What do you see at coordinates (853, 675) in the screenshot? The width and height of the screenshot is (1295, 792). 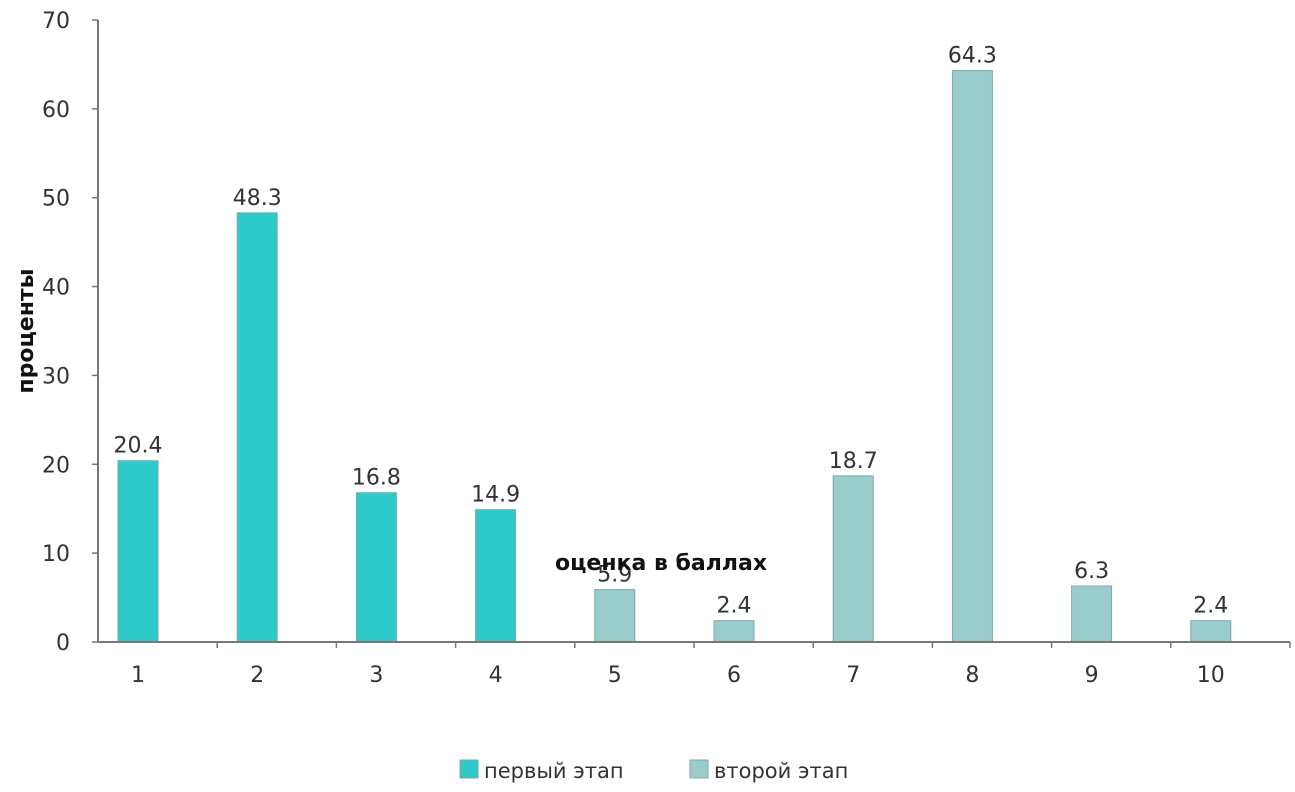 I see `x-tick-label: 7` at bounding box center [853, 675].